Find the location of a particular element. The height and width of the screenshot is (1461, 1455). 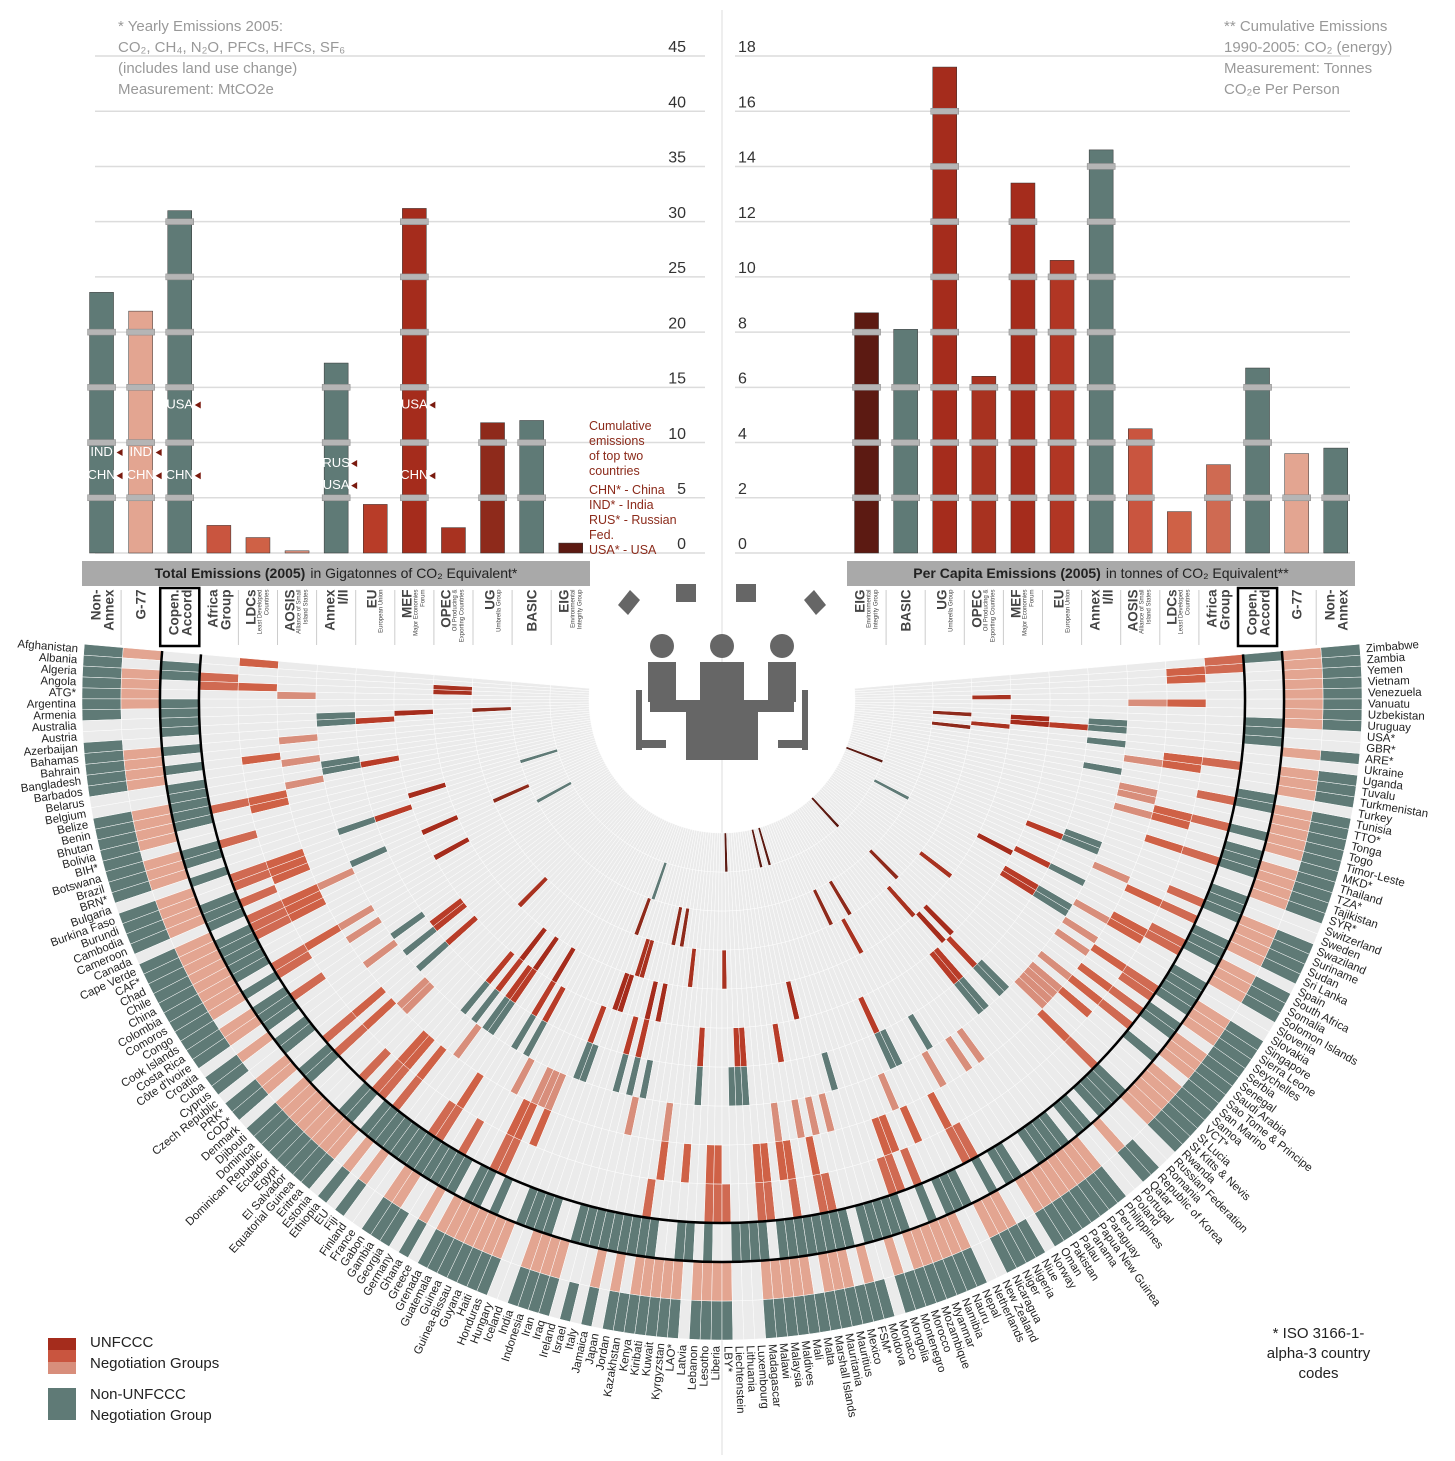

header-bar is located at coordinates (336, 573).